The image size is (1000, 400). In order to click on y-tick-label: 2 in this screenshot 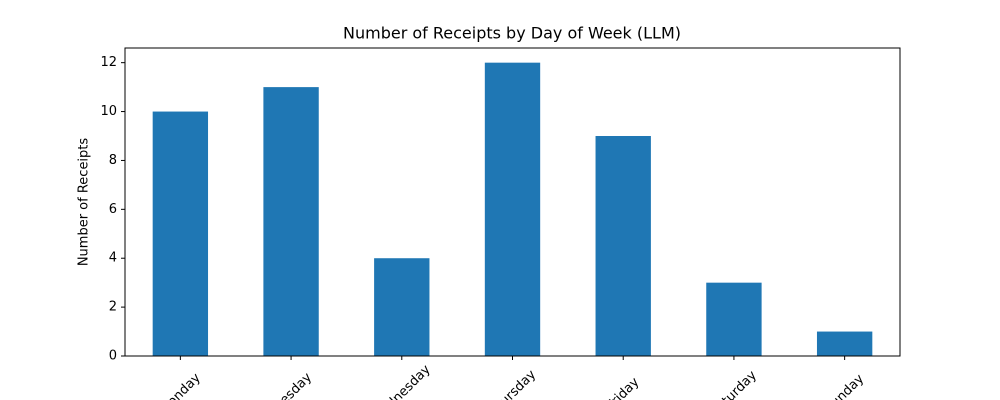, I will do `click(113, 307)`.